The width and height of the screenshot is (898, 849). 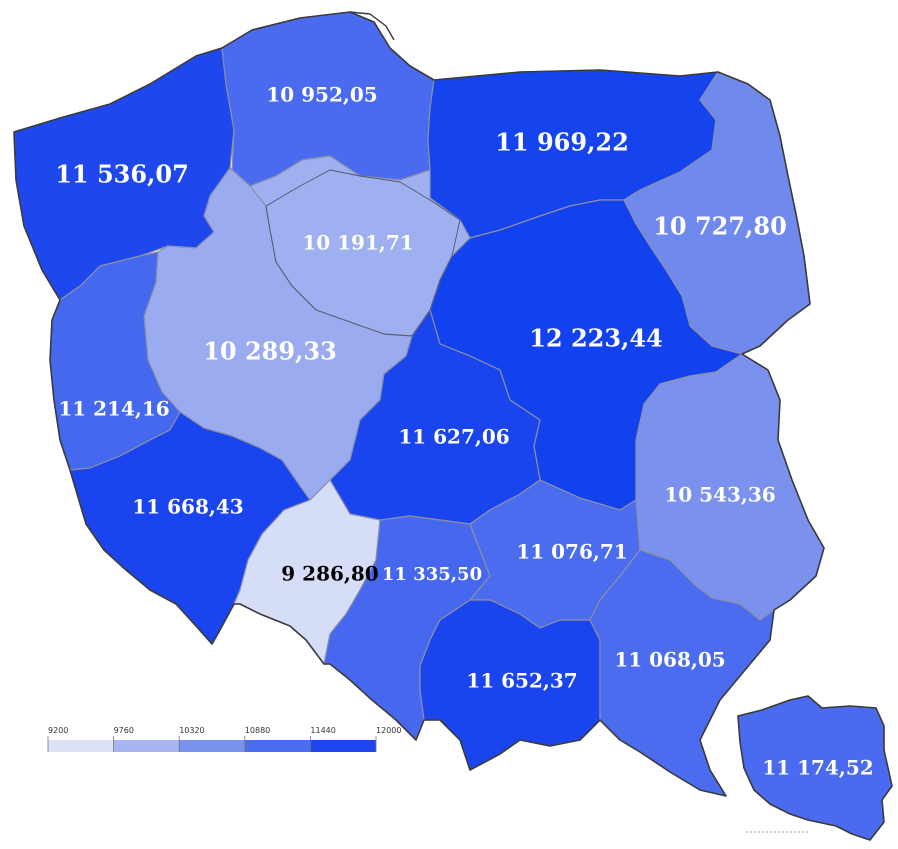 I want to click on label-slaskie: 11 335,50, so click(x=432, y=574).